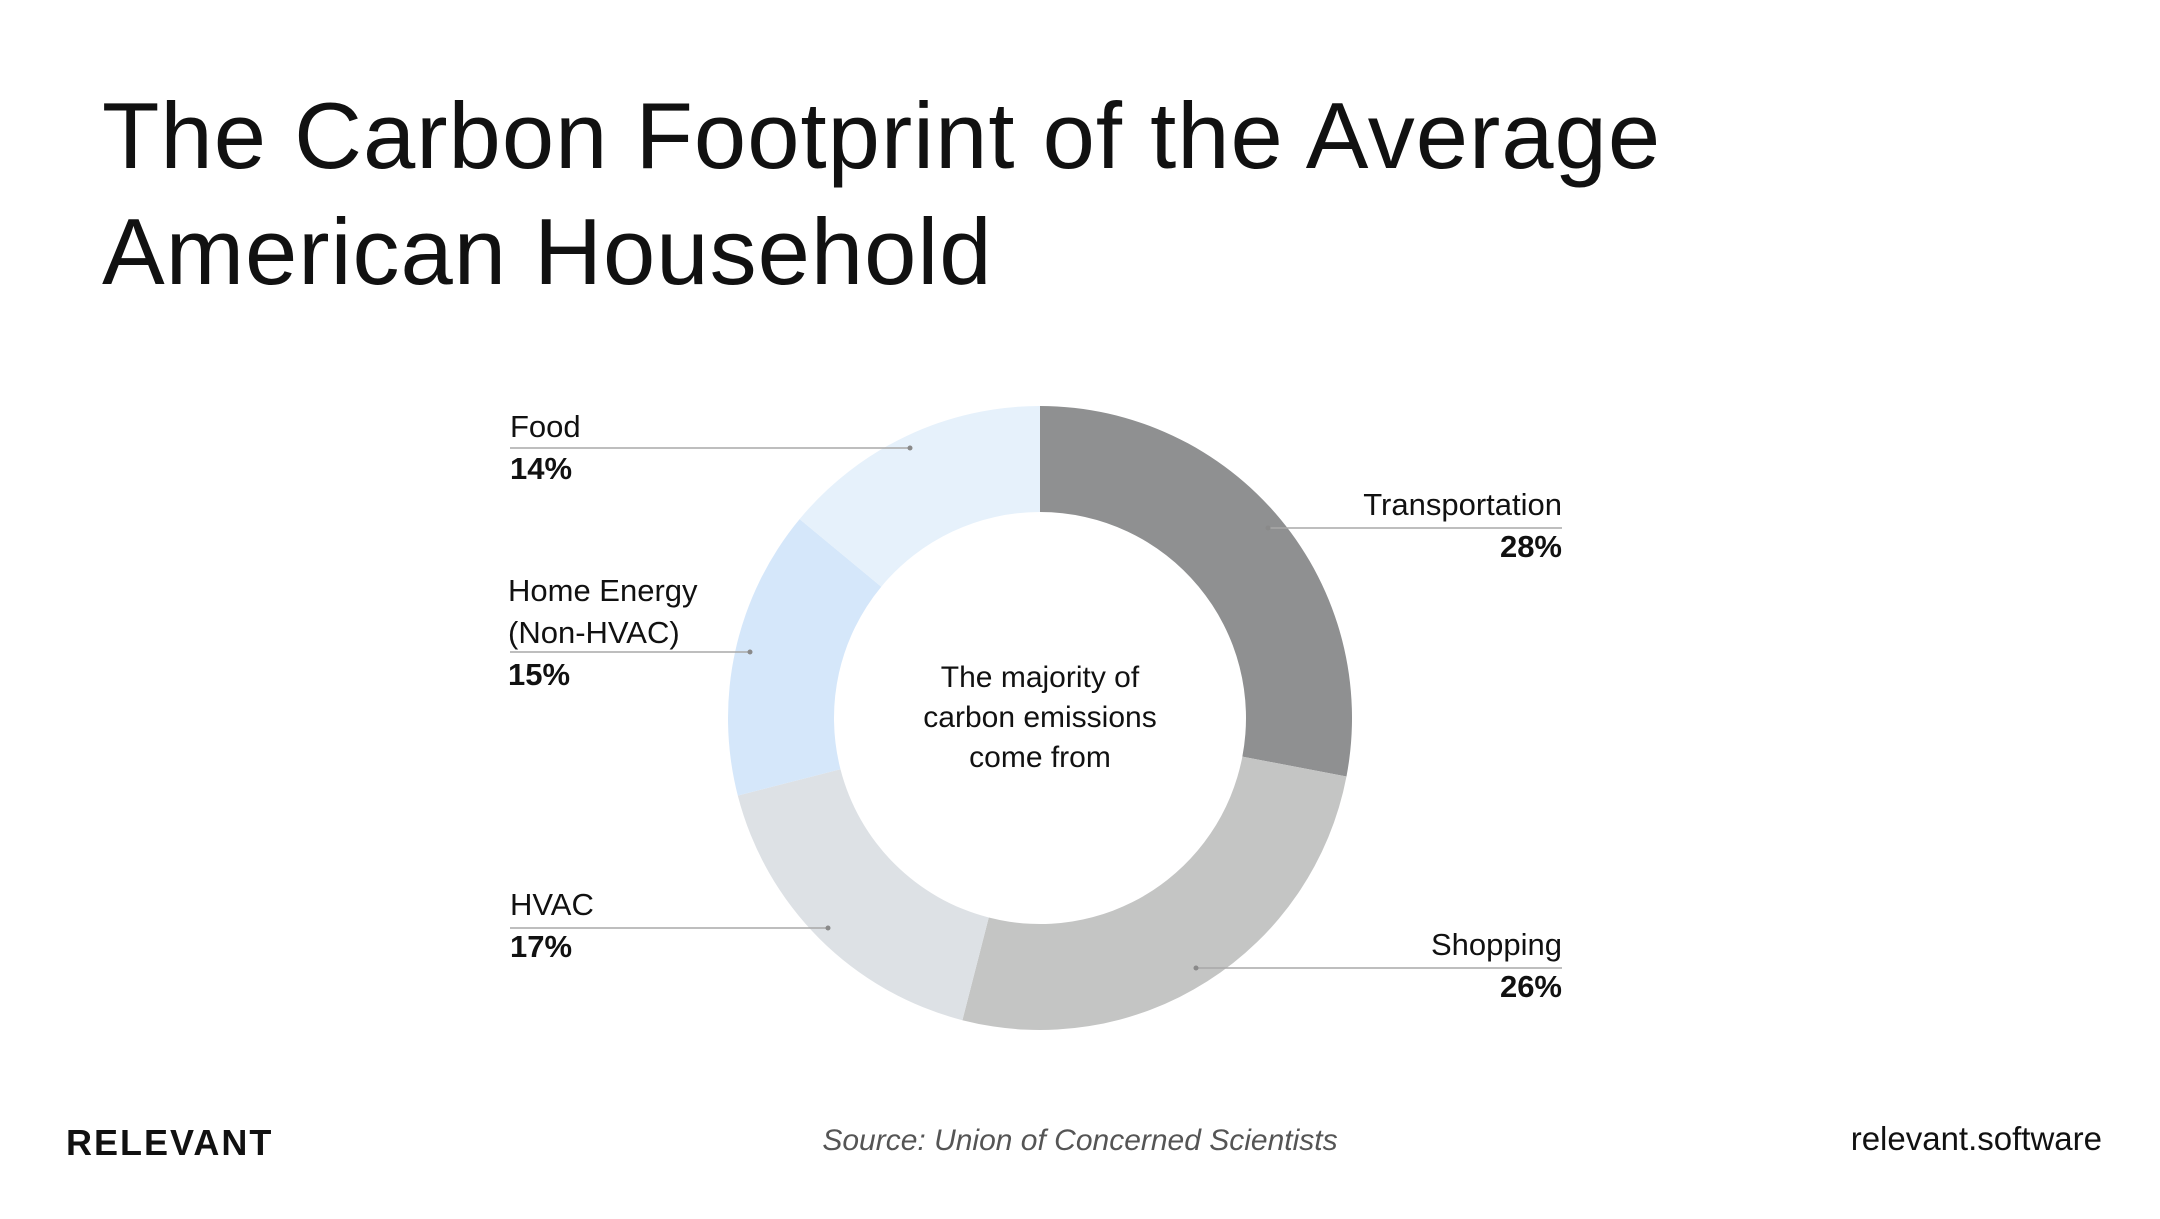 The height and width of the screenshot is (1219, 2160). I want to click on center-text-line: carbon emissions, so click(1040, 717).